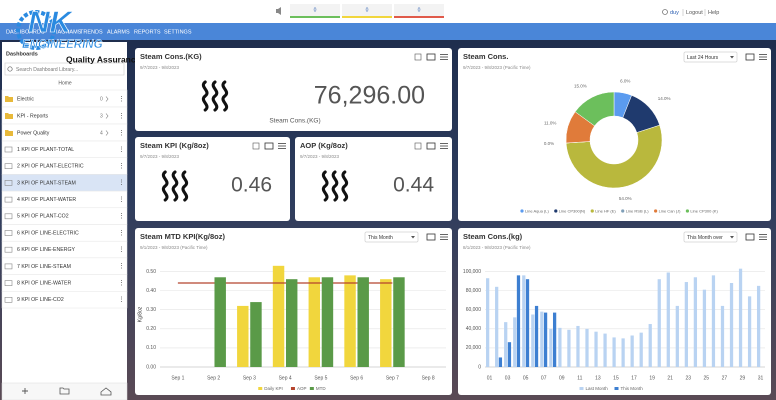 This screenshot has width=776, height=400. I want to click on nav-item: SETTINGS, so click(178, 32).